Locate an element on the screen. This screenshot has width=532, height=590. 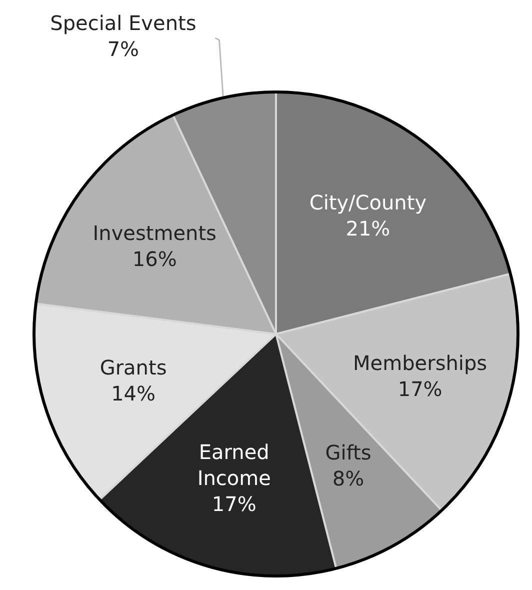
slice-label: Memberships is located at coordinates (420, 362).